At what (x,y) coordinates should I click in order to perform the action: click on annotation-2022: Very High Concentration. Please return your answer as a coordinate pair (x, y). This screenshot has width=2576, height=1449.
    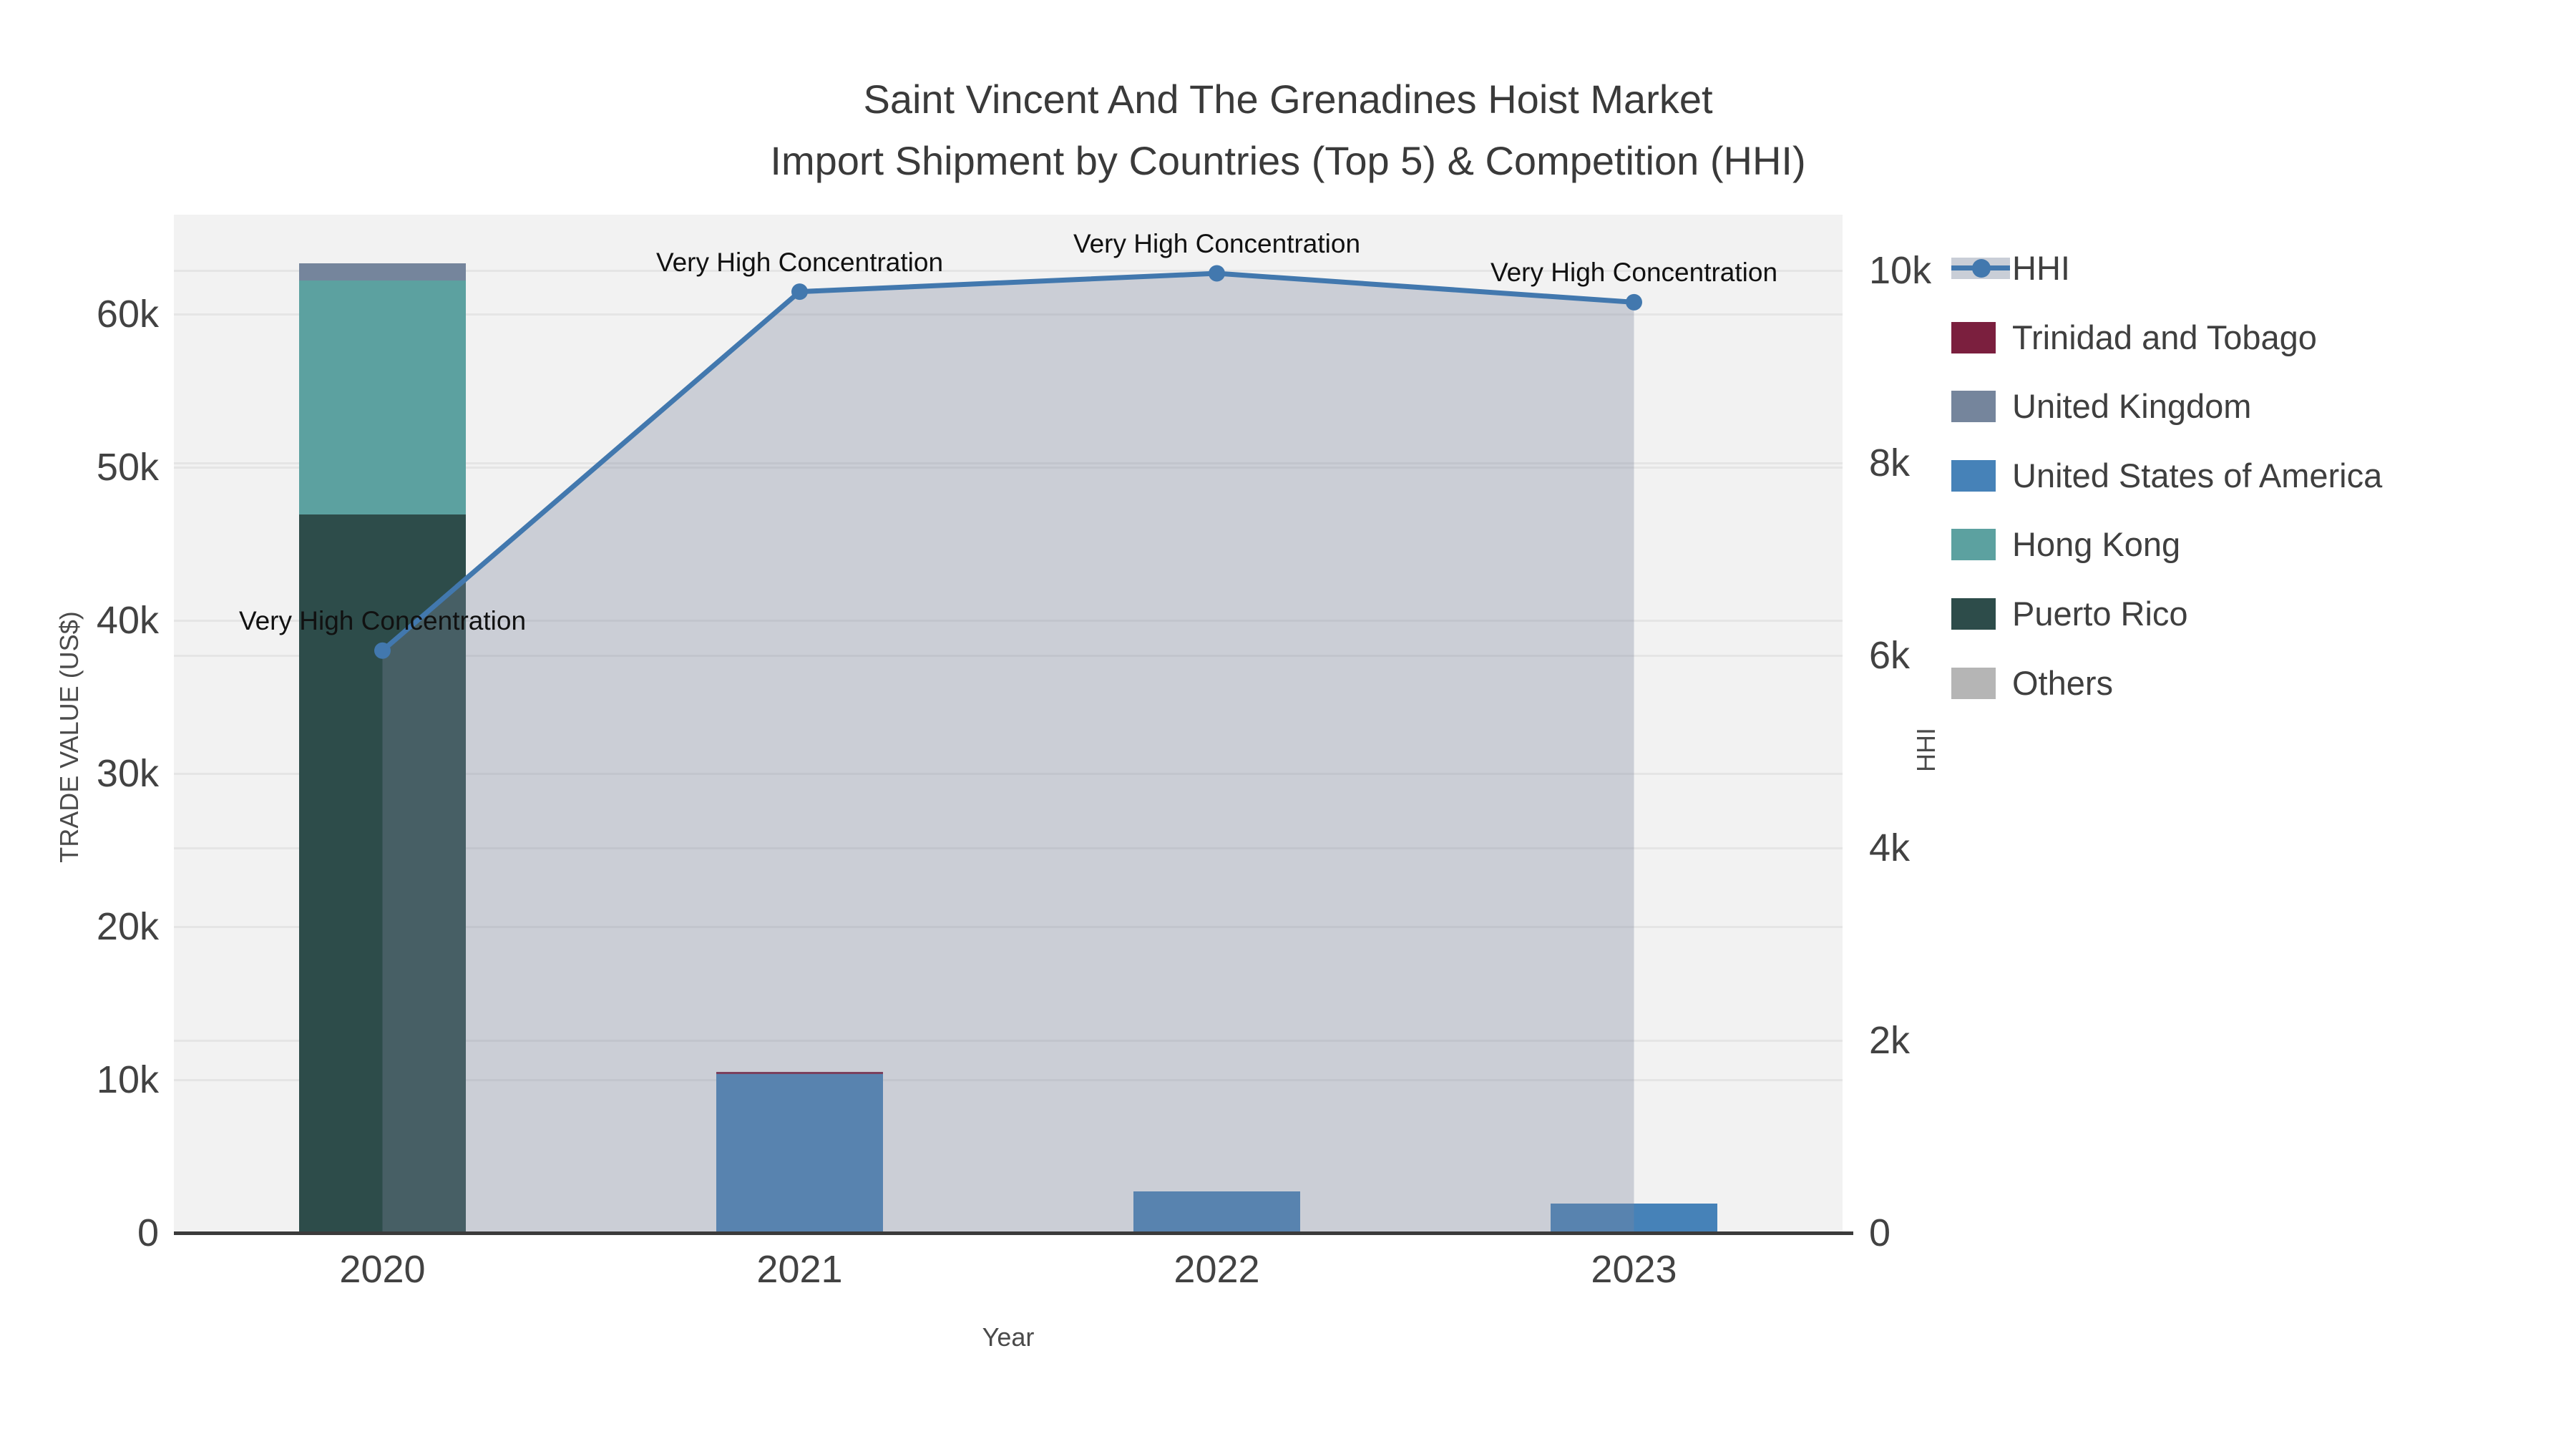
    Looking at the image, I should click on (1217, 244).